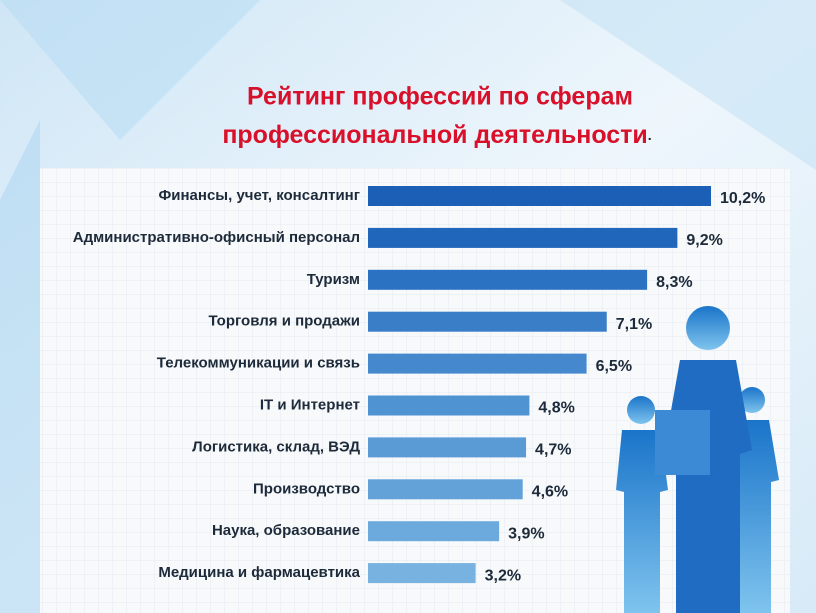 This screenshot has height=613, width=816. I want to click on chart-title: Рейтинг профессий по сферам, so click(440, 97).